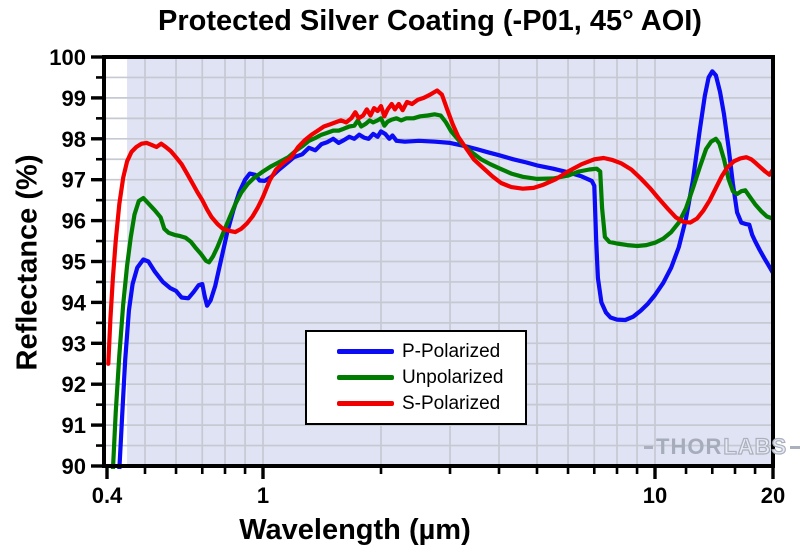 The width and height of the screenshot is (800, 558). Describe the element at coordinates (74, 343) in the screenshot. I see `y-tick-label: 93` at that location.